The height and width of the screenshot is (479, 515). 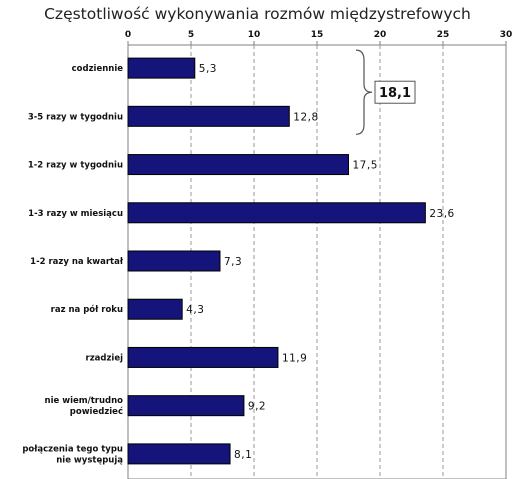 I want to click on x-tick-label: 15, so click(x=317, y=35).